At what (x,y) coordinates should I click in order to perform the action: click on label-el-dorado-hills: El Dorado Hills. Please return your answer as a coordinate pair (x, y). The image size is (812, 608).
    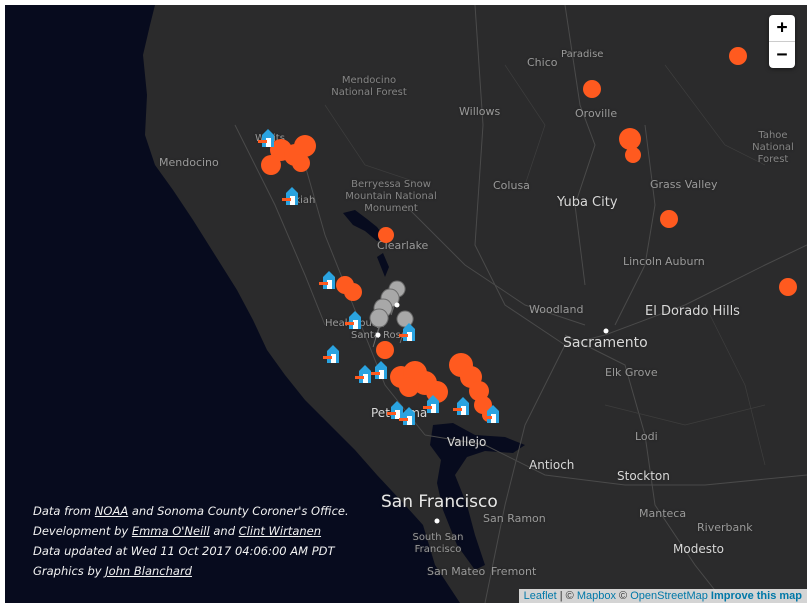
    Looking at the image, I should click on (692, 311).